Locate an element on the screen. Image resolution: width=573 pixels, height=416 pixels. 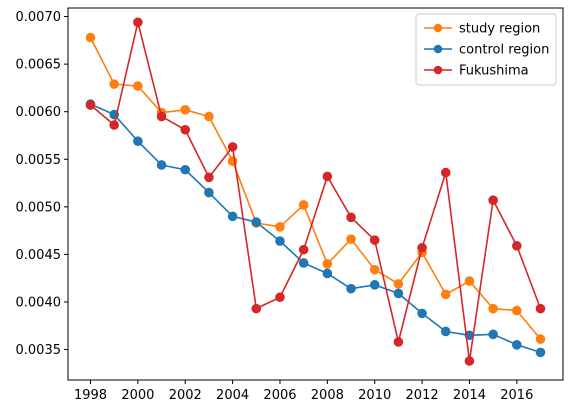
y-tick-label: 0.0050 is located at coordinates (39, 207).